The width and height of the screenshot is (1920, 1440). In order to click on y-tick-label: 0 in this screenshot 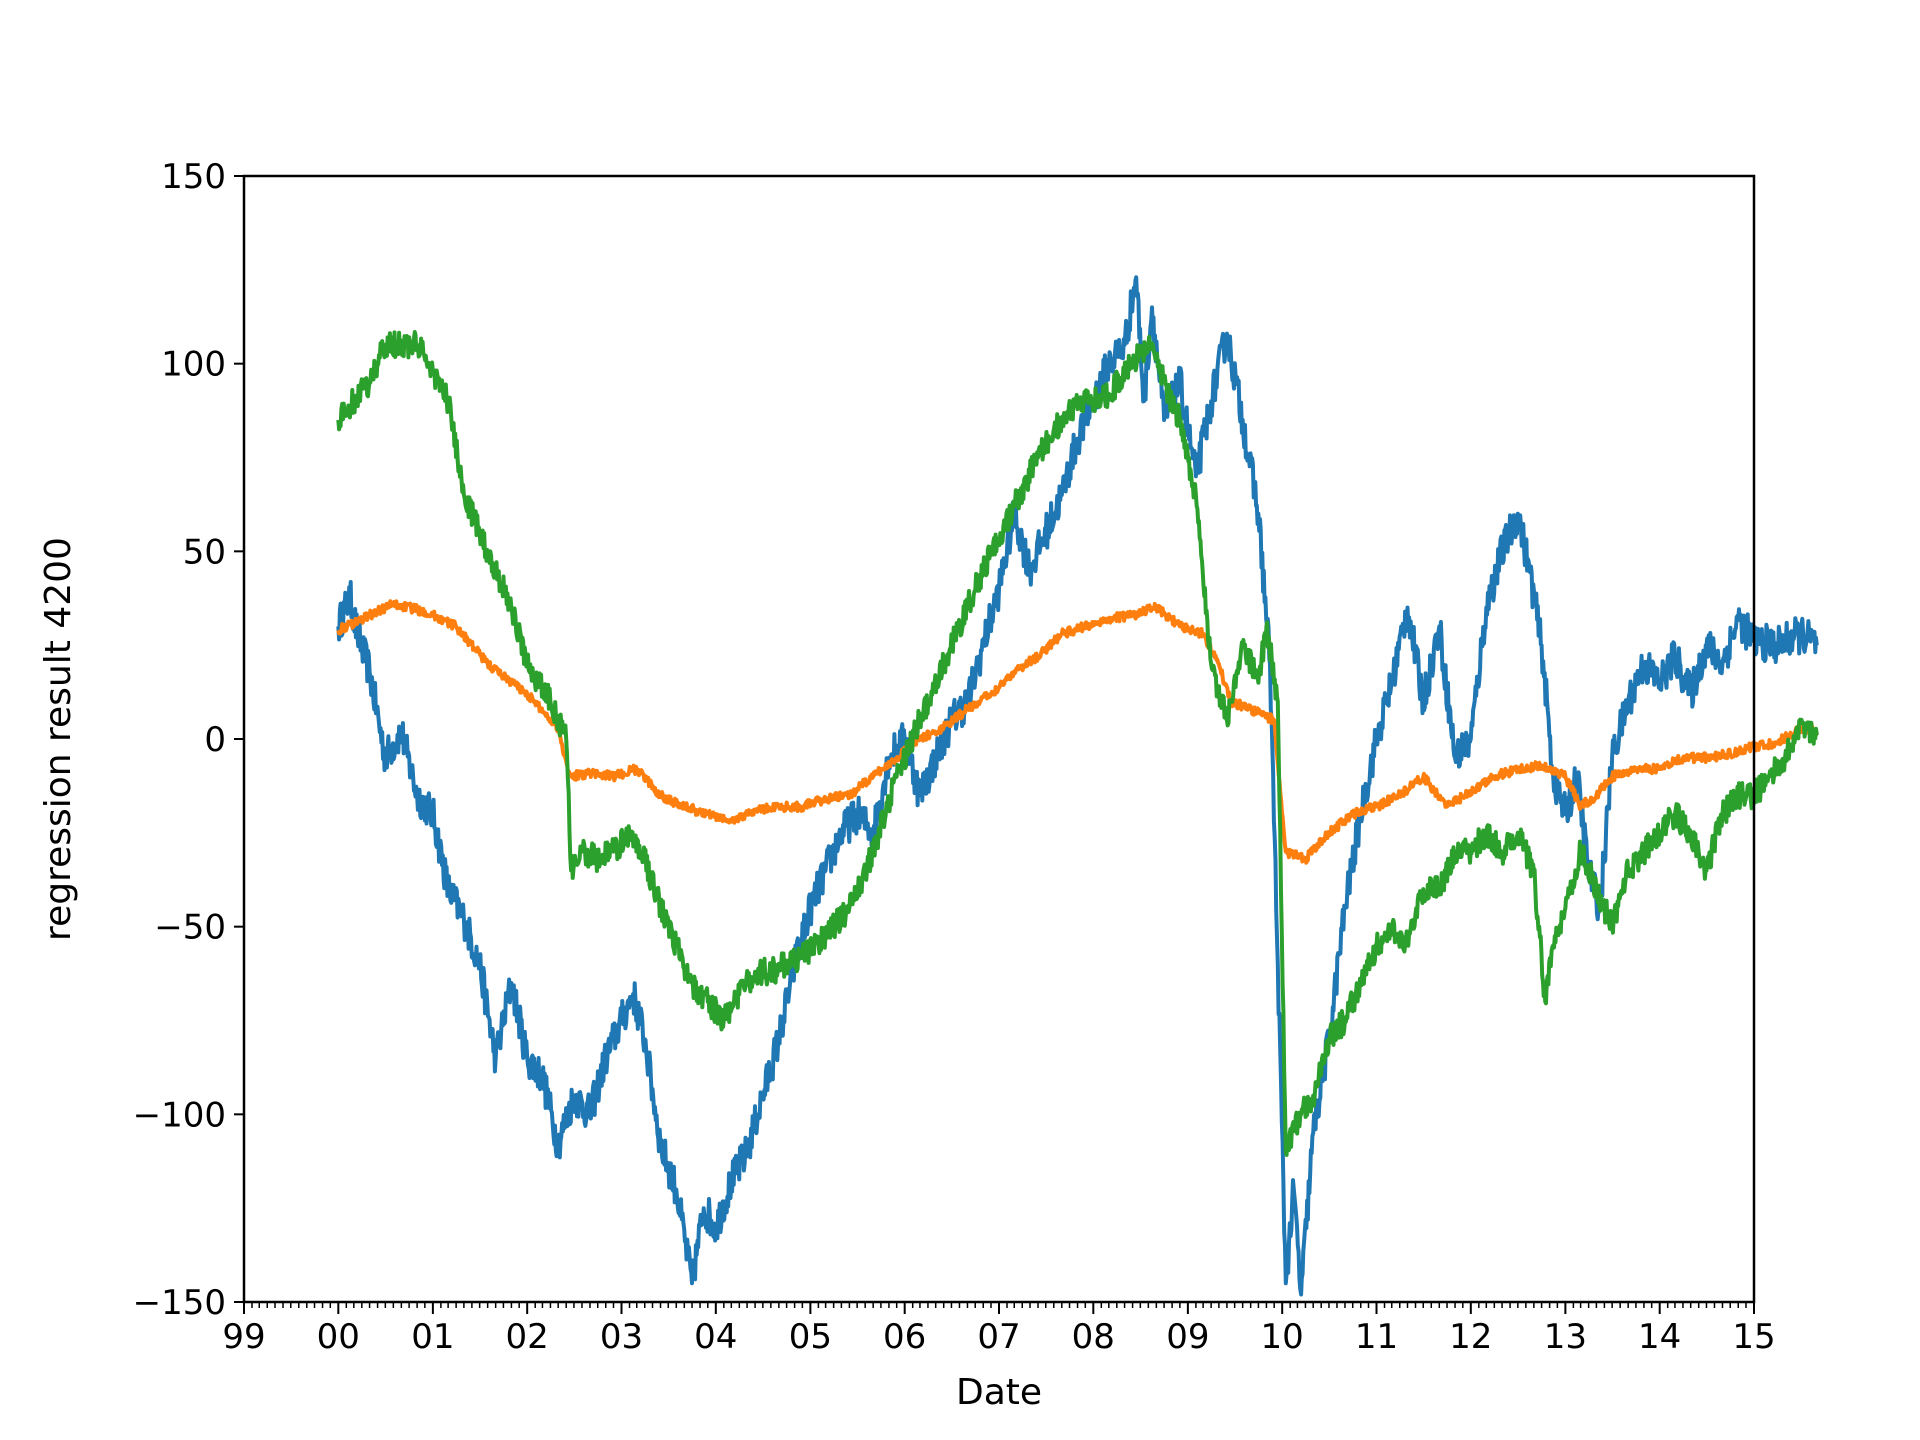, I will do `click(215, 740)`.